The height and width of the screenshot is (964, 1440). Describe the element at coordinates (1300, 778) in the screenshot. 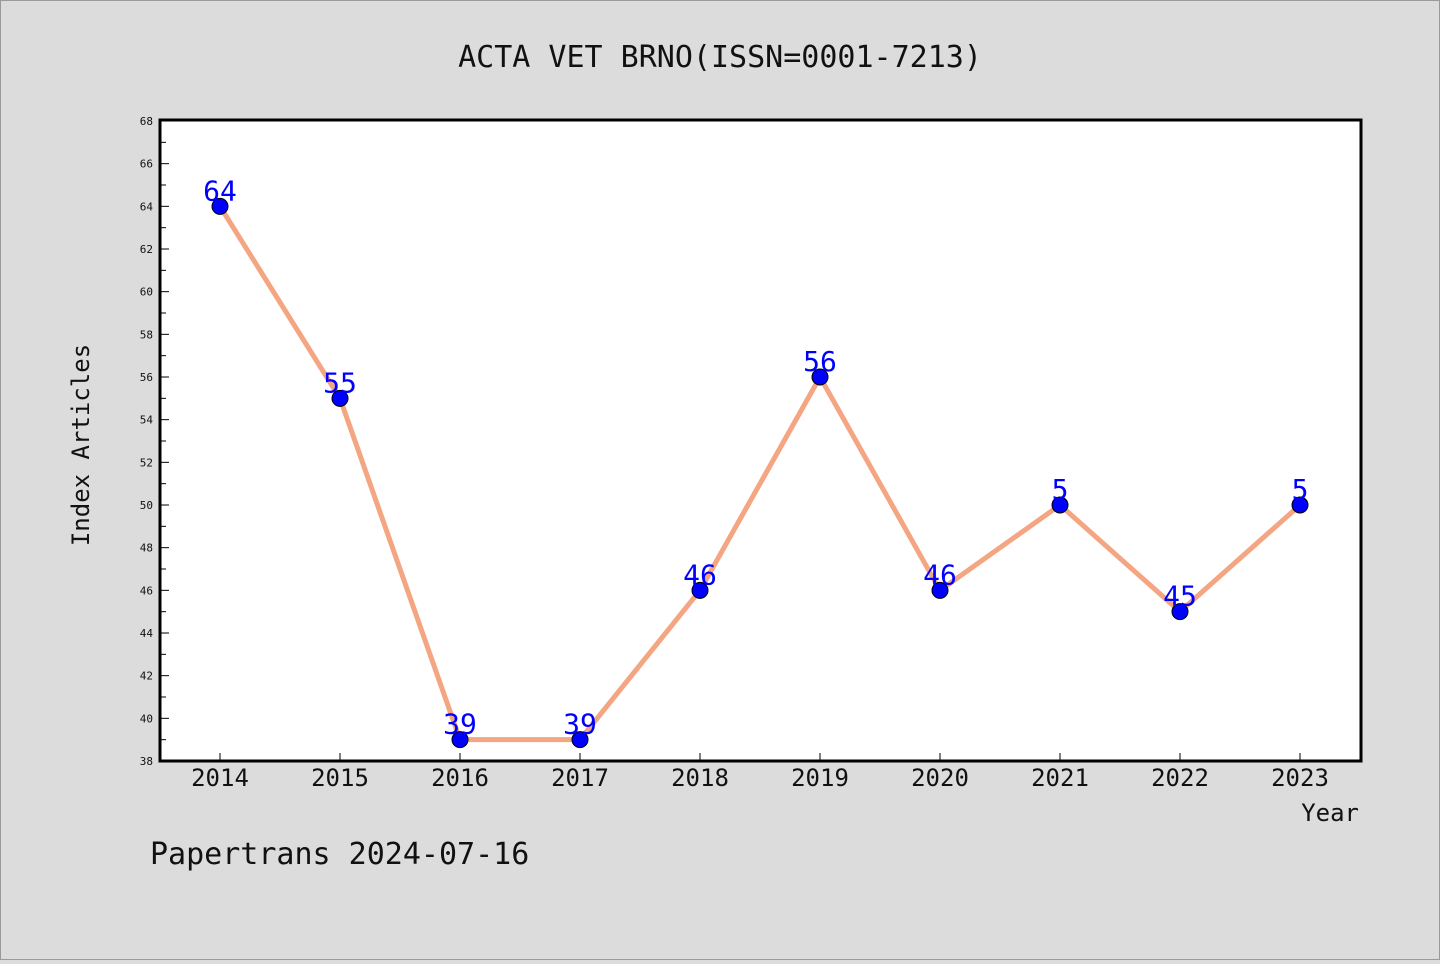

I see `x-tick-label: 2023` at that location.